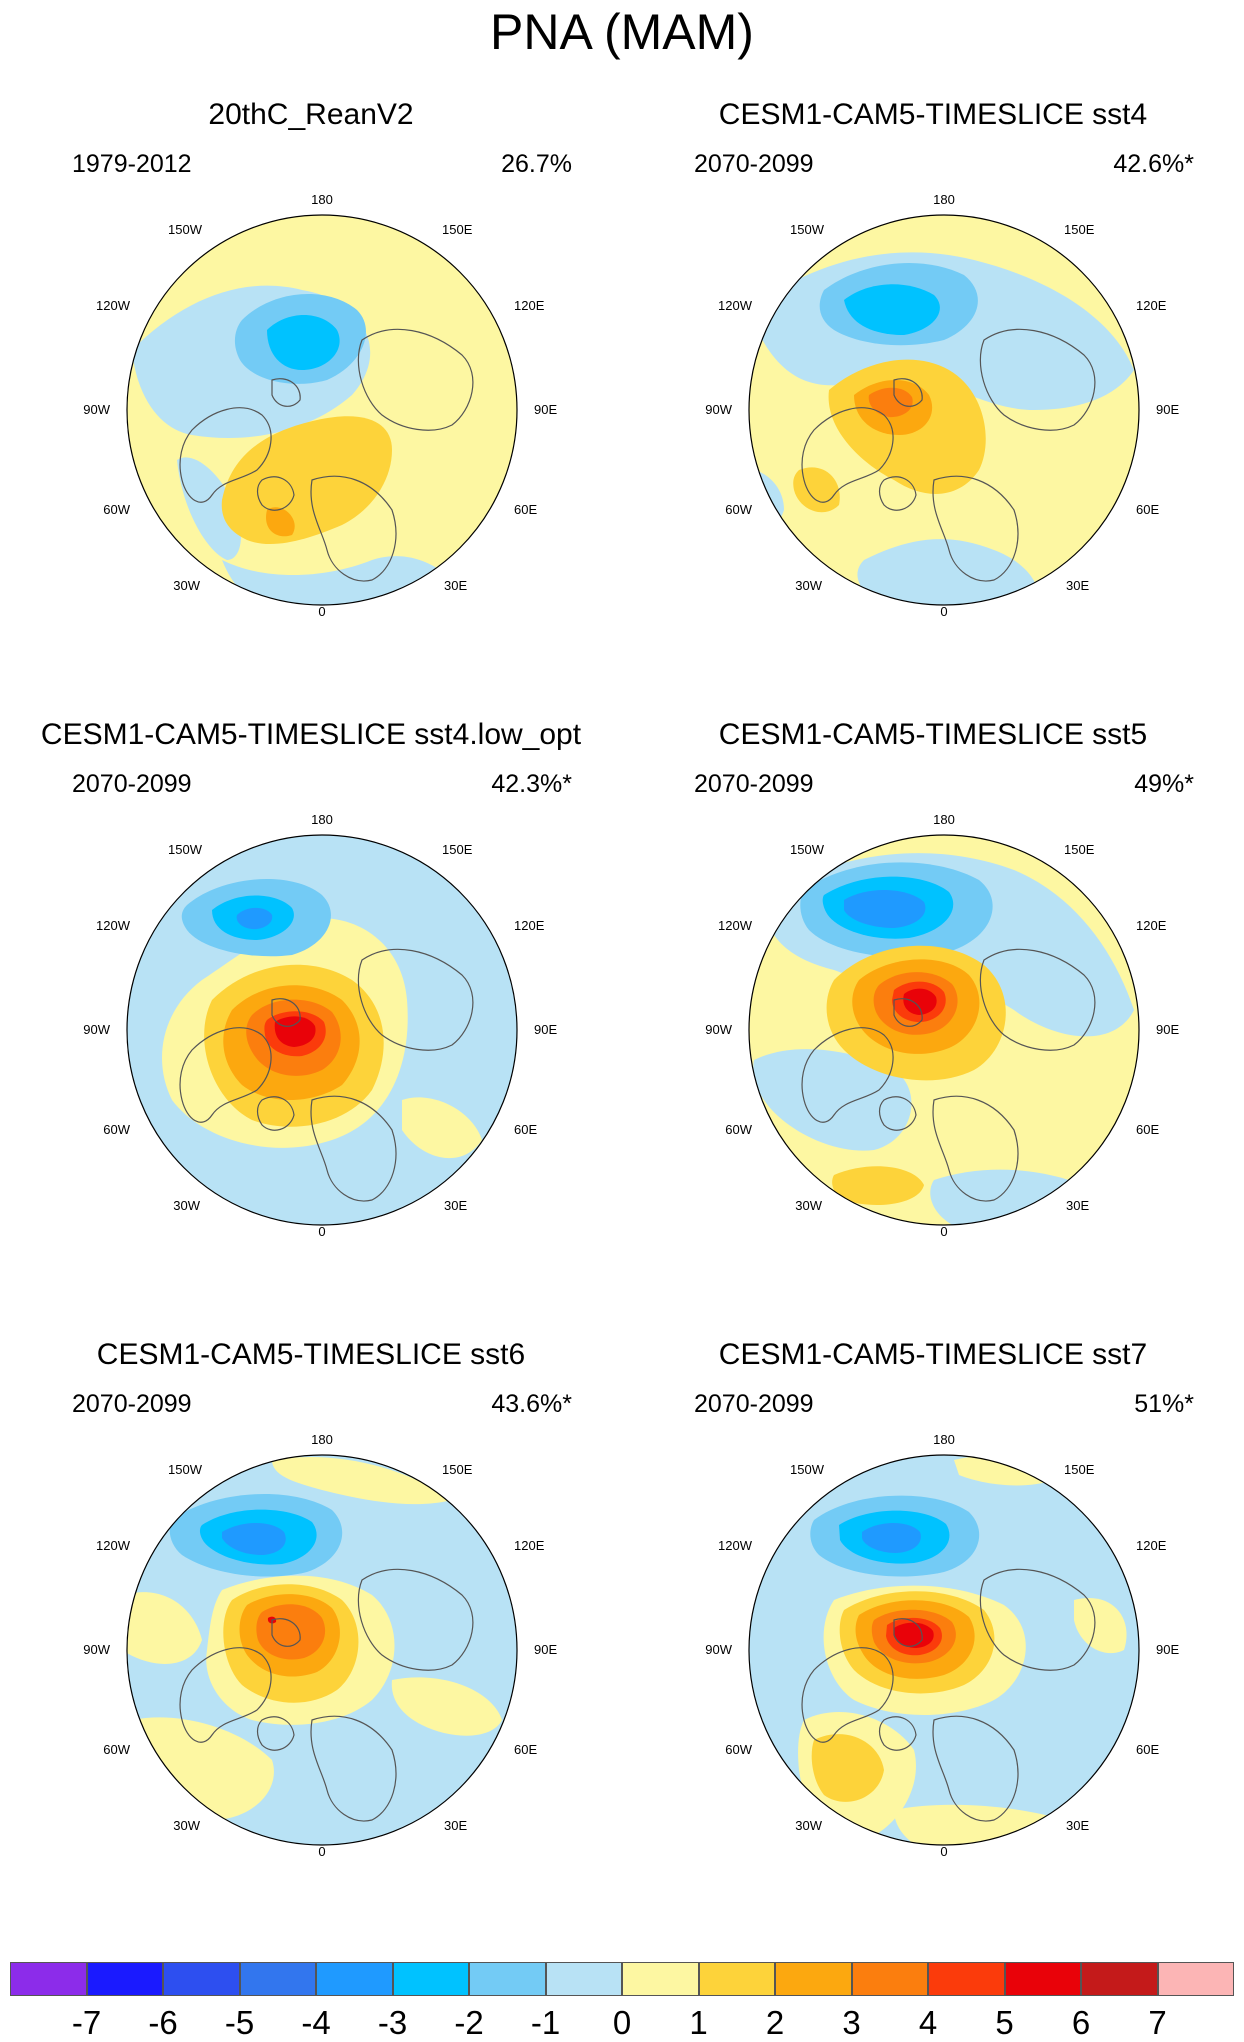  What do you see at coordinates (239, 2022) in the screenshot?
I see `colorbar-label: -5` at bounding box center [239, 2022].